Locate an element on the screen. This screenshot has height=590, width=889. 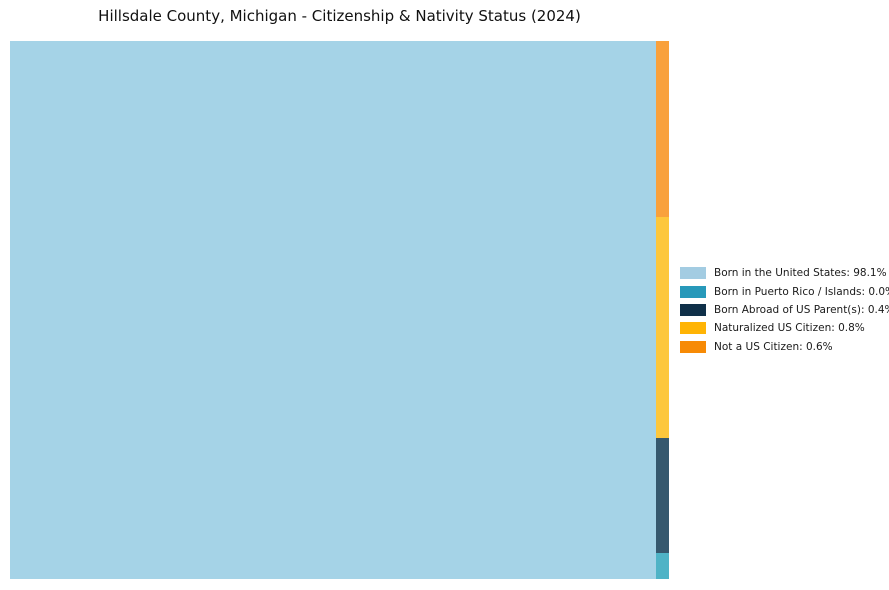
legend-item-born-in-us: Born in the United States: 98.1% is located at coordinates (784, 273).